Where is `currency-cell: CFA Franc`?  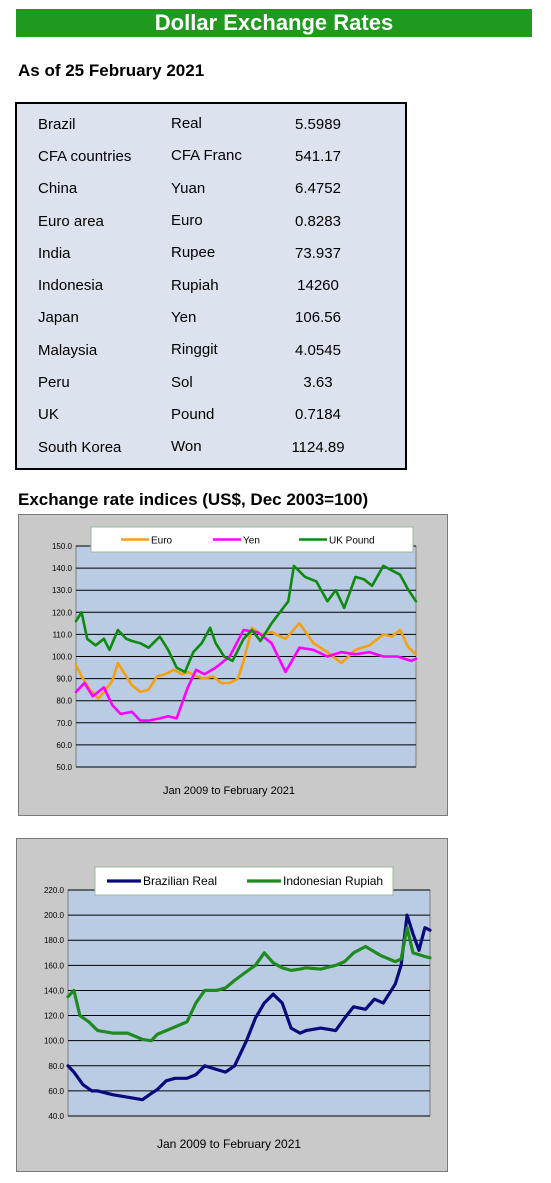
currency-cell: CFA Franc is located at coordinates (206, 156).